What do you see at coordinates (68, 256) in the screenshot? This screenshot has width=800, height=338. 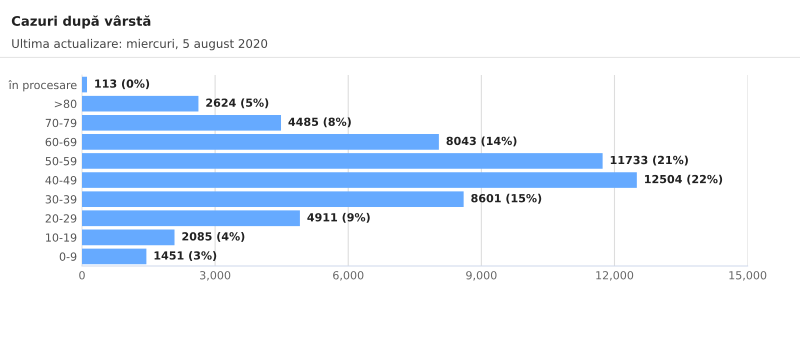 I see `y-tick-label: 0-9` at bounding box center [68, 256].